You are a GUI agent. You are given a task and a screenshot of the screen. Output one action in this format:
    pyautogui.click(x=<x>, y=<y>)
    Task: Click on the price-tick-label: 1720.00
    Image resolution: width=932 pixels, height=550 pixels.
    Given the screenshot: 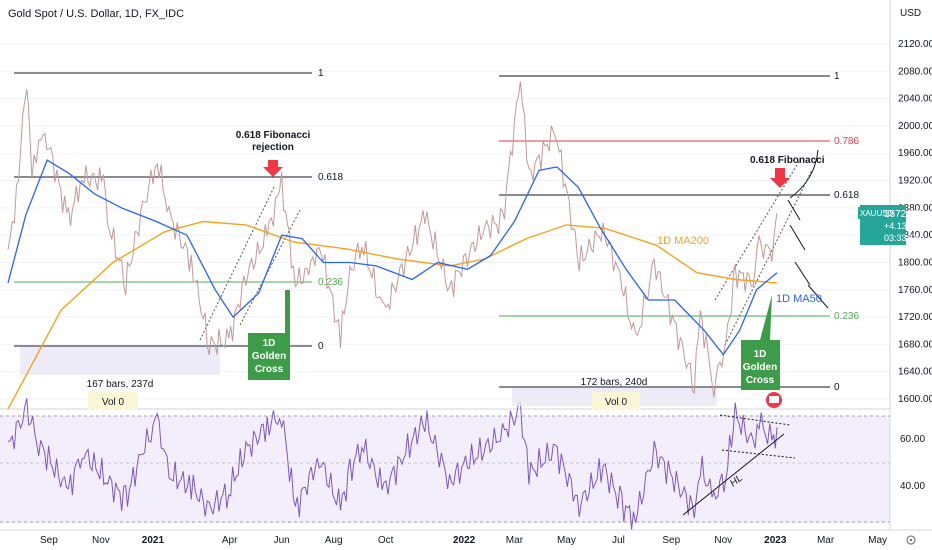 What is the action you would take?
    pyautogui.click(x=915, y=317)
    